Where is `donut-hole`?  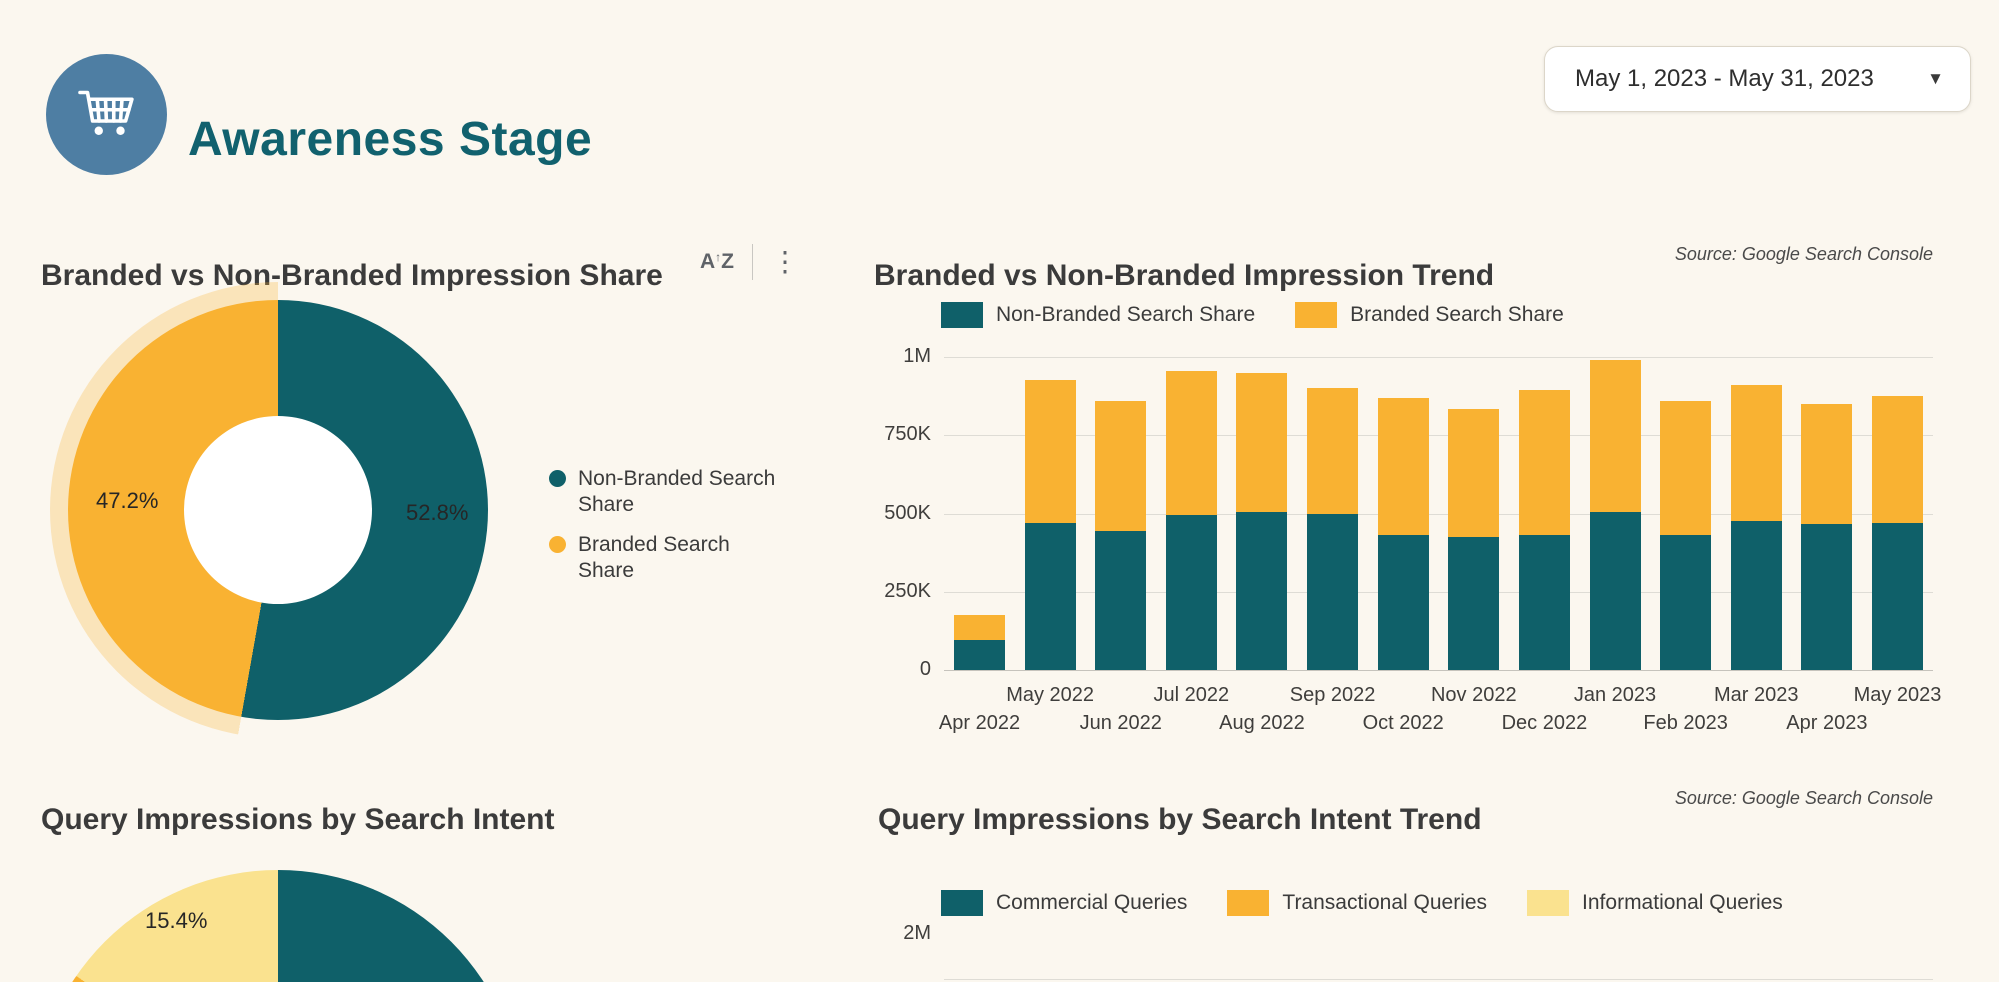
donut-hole is located at coordinates (278, 510).